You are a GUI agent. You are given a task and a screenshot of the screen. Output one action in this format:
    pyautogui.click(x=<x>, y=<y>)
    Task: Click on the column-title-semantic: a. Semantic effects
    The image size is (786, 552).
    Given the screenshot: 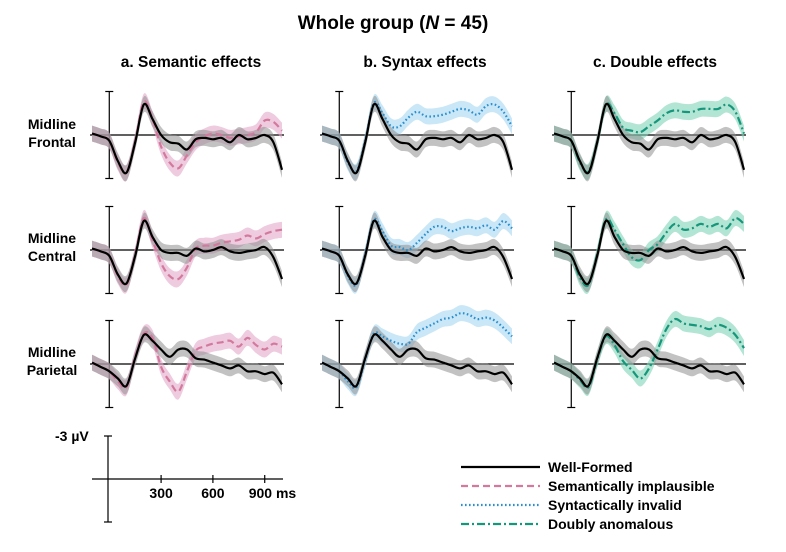 What is the action you would take?
    pyautogui.click(x=191, y=62)
    